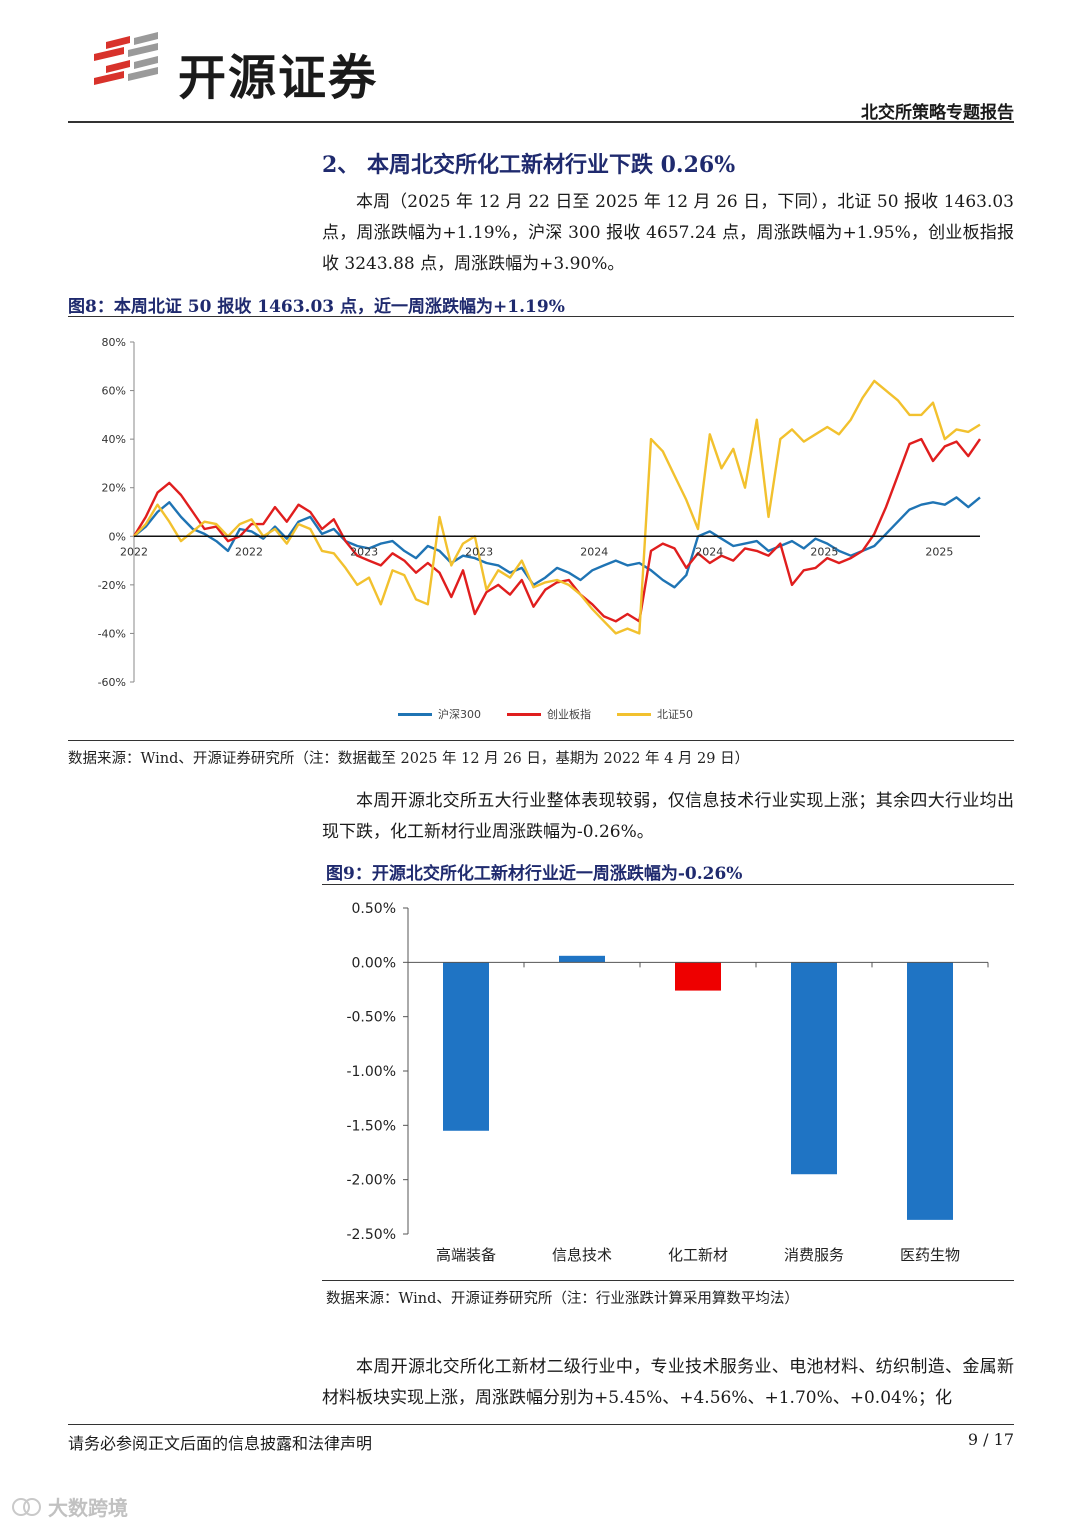  What do you see at coordinates (541, 740) in the screenshot?
I see `figure8-bottom-rule` at bounding box center [541, 740].